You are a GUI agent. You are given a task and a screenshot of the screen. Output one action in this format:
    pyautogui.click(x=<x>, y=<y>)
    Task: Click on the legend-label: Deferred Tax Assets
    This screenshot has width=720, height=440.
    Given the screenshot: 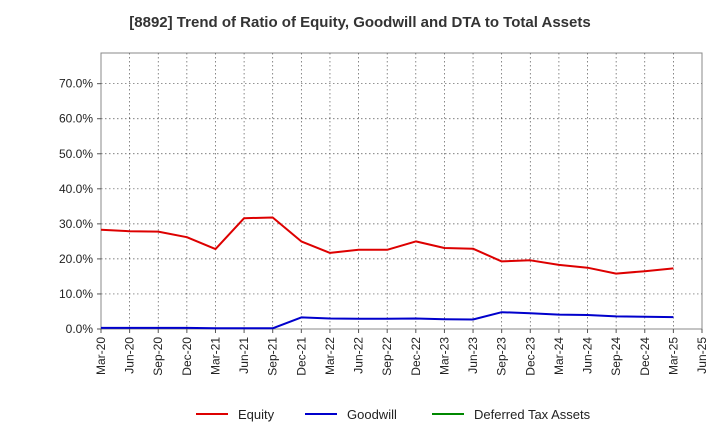 What is the action you would take?
    pyautogui.click(x=532, y=414)
    